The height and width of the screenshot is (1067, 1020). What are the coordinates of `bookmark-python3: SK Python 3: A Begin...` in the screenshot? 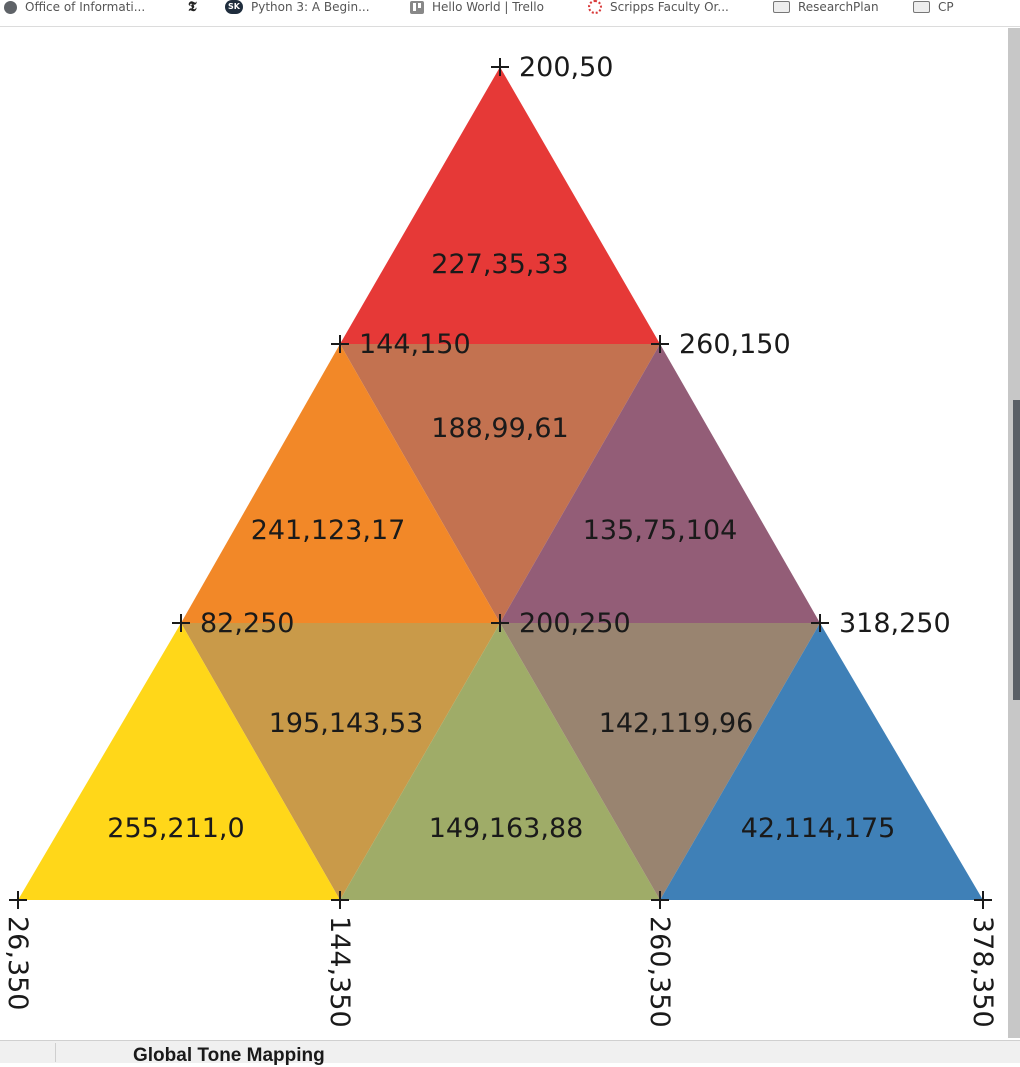 It's located at (297, 7).